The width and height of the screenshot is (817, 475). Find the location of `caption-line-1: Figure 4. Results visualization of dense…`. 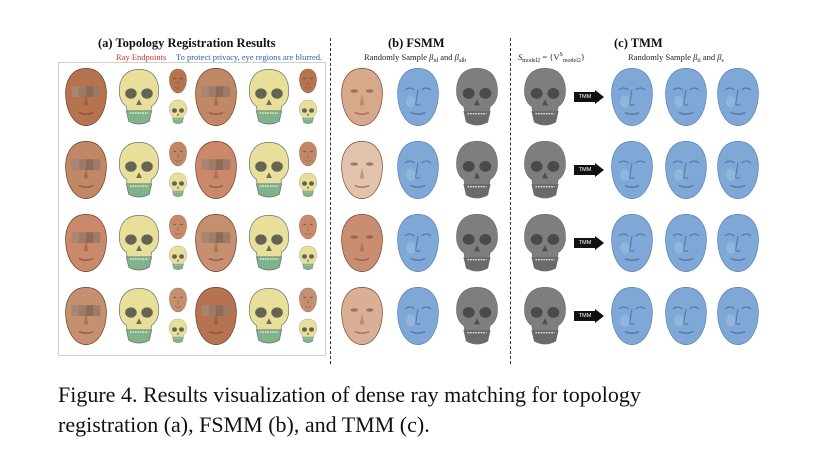

caption-line-1: Figure 4. Results visualization of dense… is located at coordinates (349, 394).